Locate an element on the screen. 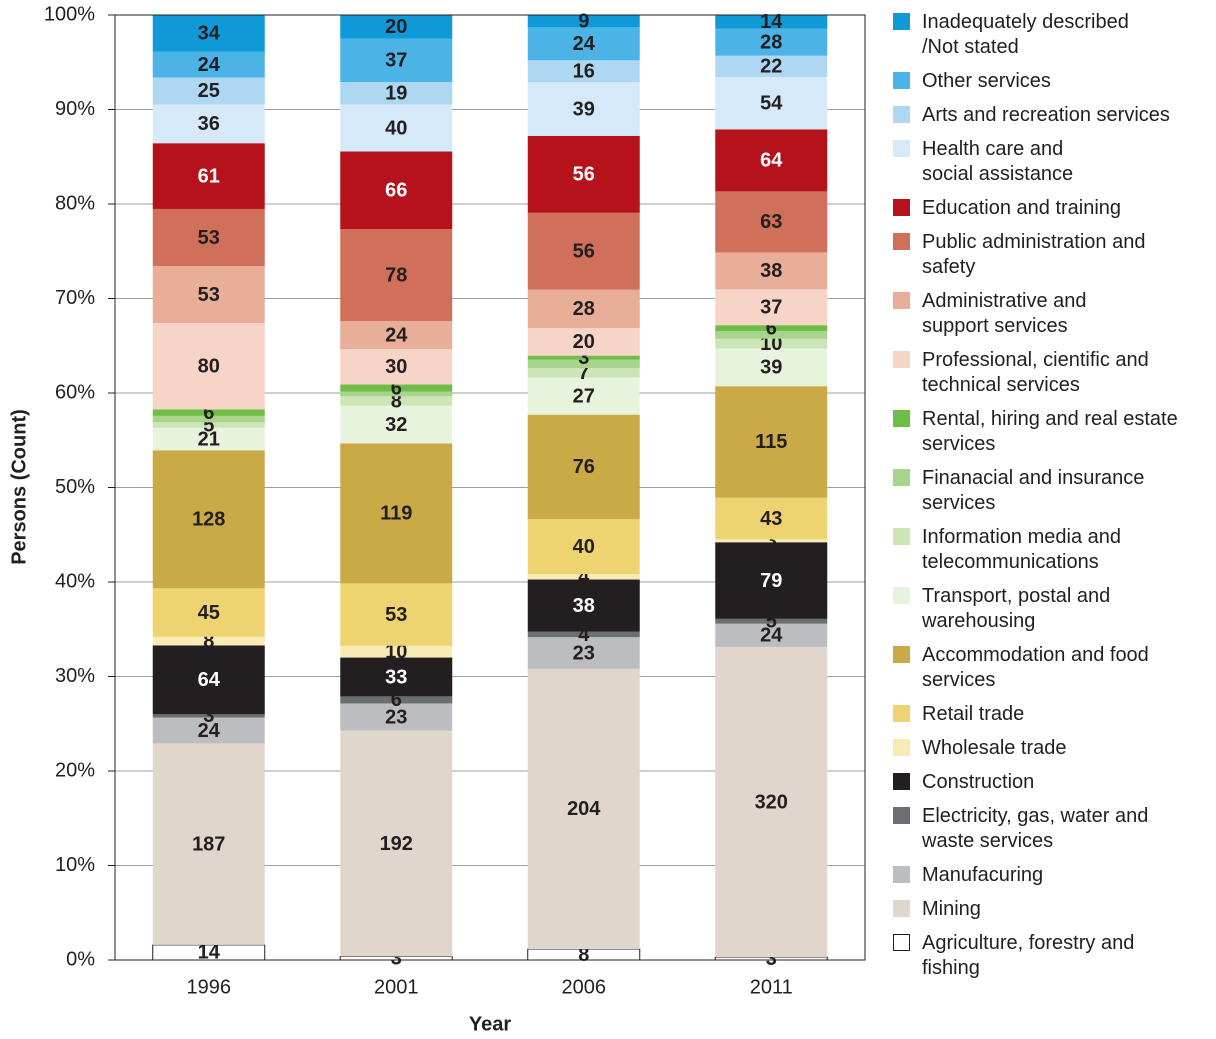 This screenshot has width=1216, height=1039. legend-label: Other services is located at coordinates (986, 81).